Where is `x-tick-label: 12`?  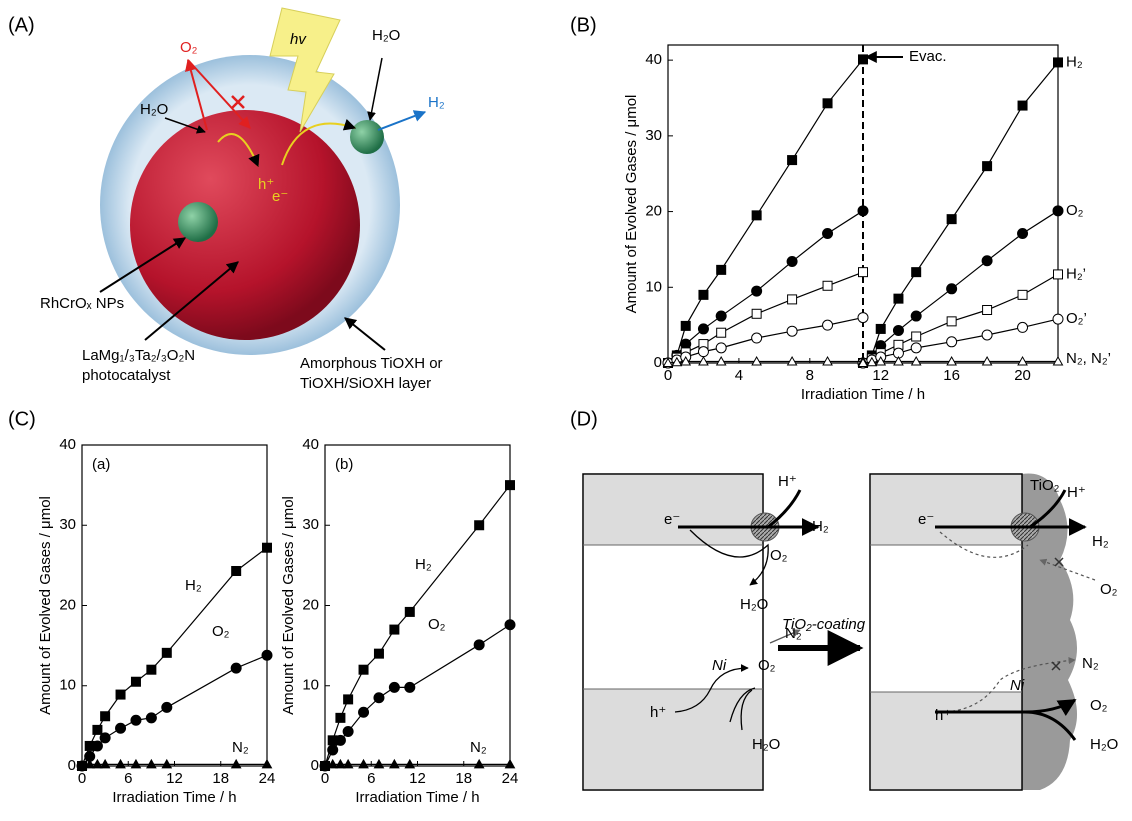
x-tick-label: 12 is located at coordinates (880, 375).